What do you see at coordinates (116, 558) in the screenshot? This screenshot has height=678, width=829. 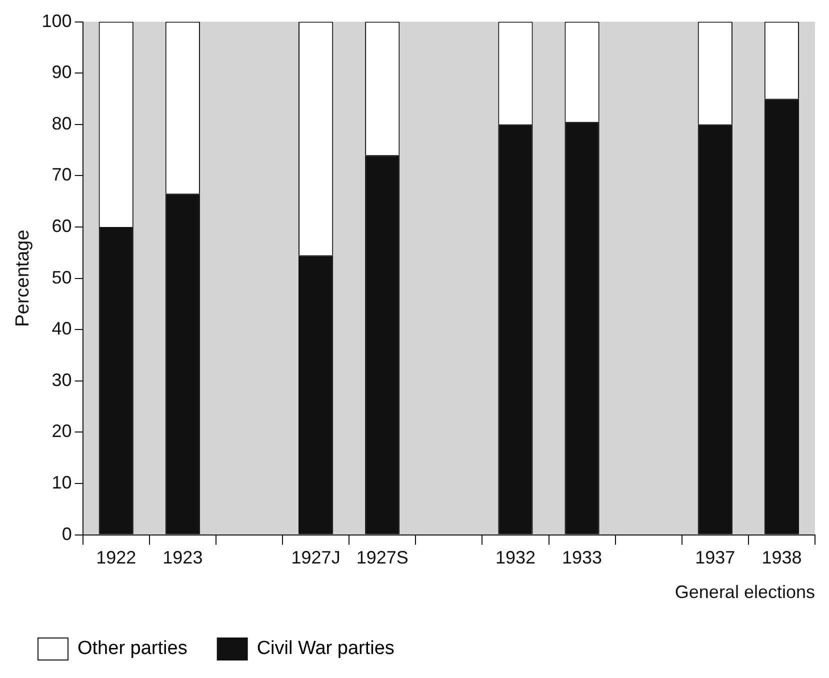 I see `x-tick-label: 1922` at bounding box center [116, 558].